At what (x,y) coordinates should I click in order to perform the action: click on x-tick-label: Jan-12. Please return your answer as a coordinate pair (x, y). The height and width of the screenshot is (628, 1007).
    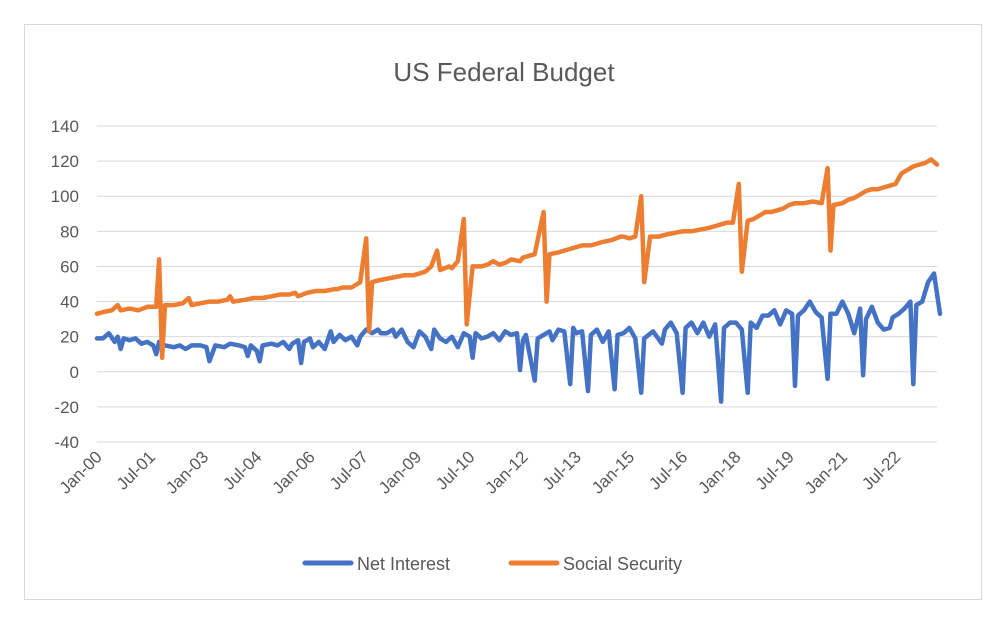
    Looking at the image, I should click on (507, 472).